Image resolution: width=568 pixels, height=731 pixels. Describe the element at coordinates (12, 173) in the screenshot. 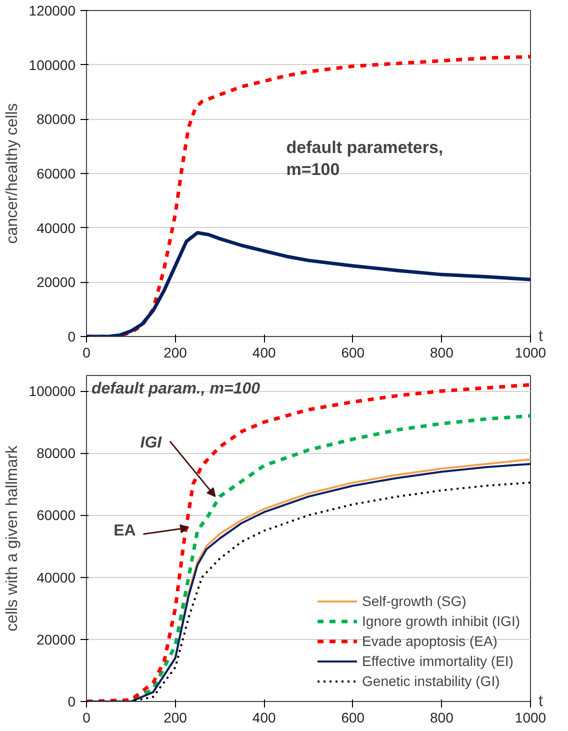

I see `y-axis-title: cancer/healthy cells` at that location.